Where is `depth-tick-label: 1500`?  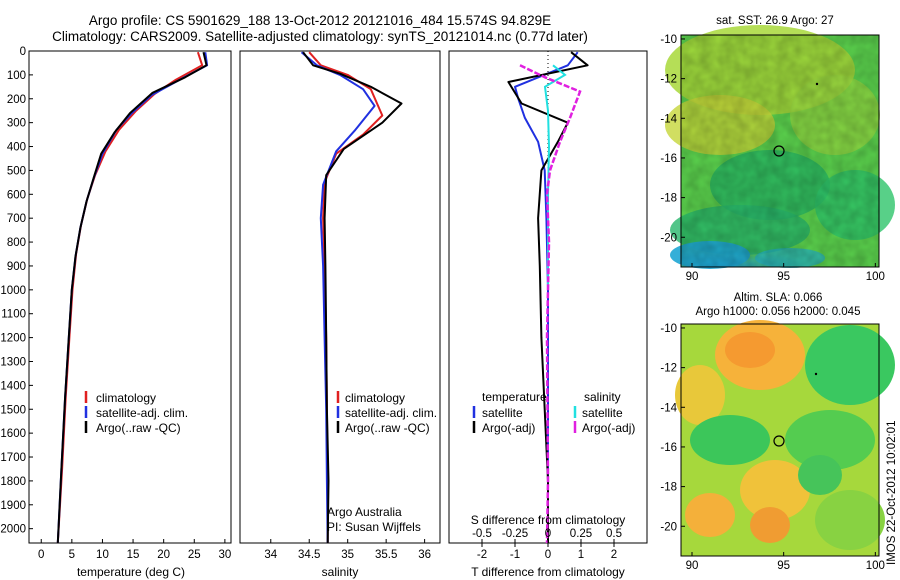 depth-tick-label: 1500 is located at coordinates (13, 410).